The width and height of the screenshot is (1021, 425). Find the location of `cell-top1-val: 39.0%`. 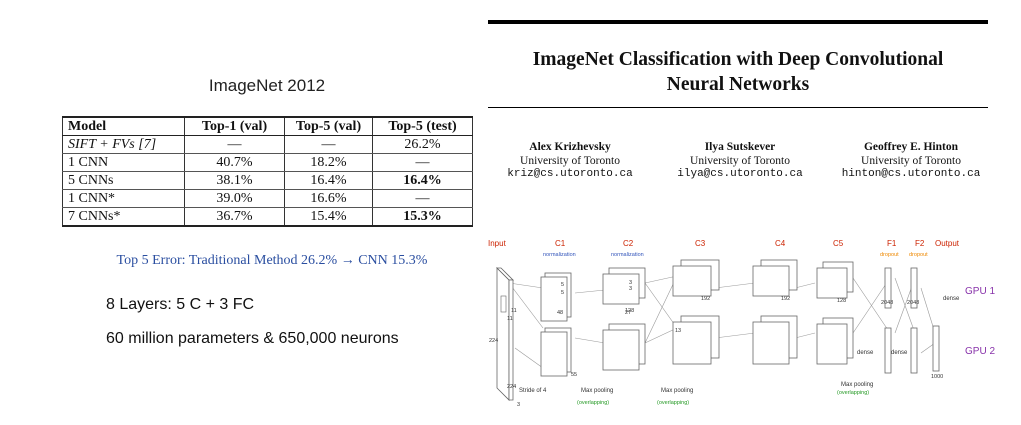

cell-top1-val: 39.0% is located at coordinates (234, 198).